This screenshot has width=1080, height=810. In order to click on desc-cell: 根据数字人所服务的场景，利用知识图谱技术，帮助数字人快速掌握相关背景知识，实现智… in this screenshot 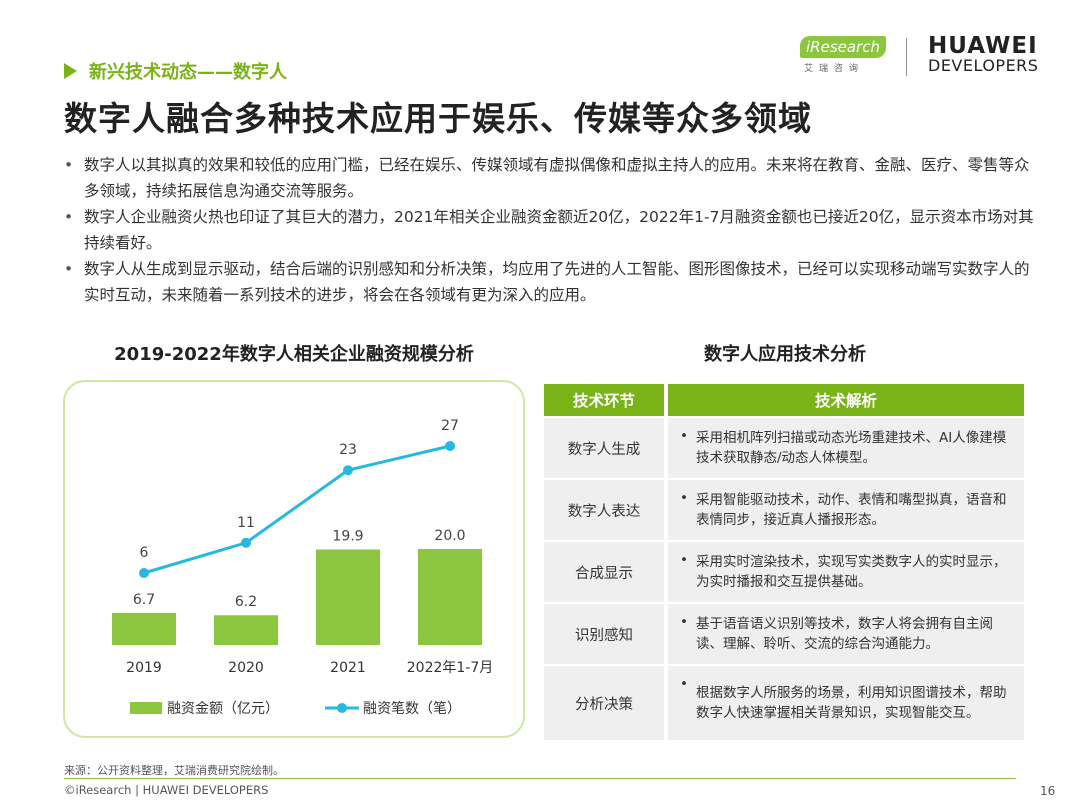, I will do `click(846, 703)`.